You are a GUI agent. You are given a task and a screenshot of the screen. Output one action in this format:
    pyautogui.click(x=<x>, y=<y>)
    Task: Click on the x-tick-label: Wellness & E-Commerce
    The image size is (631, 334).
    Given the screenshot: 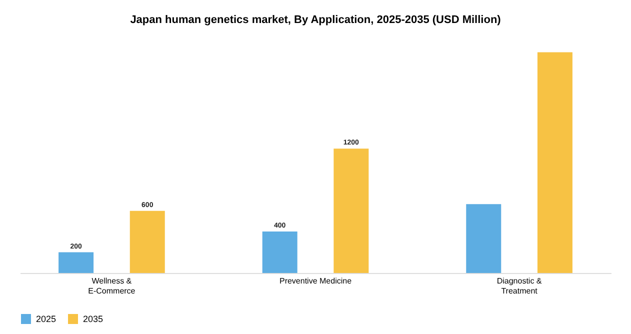 What is the action you would take?
    pyautogui.click(x=112, y=286)
    